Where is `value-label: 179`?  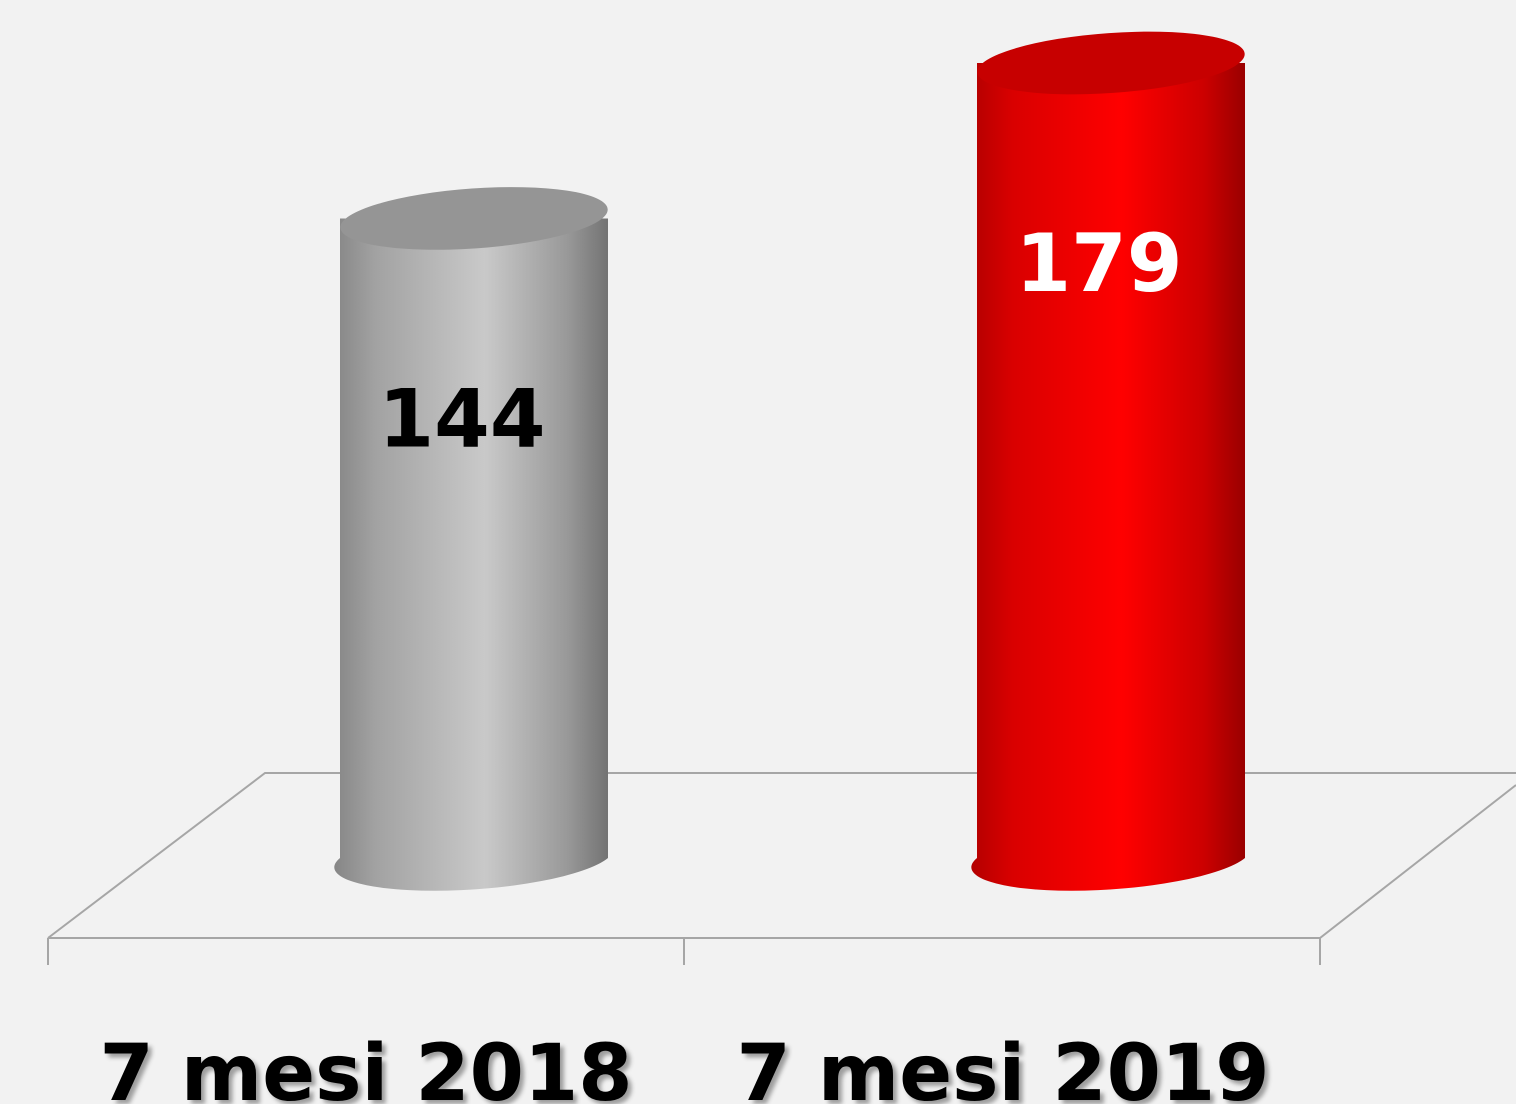
value-label: 179 is located at coordinates (1099, 263).